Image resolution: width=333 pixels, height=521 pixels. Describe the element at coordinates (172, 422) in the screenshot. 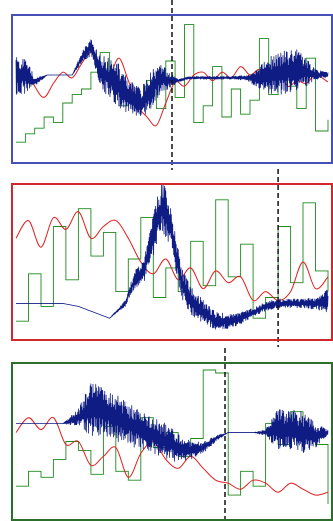

I see `series-line-noisy` at that location.